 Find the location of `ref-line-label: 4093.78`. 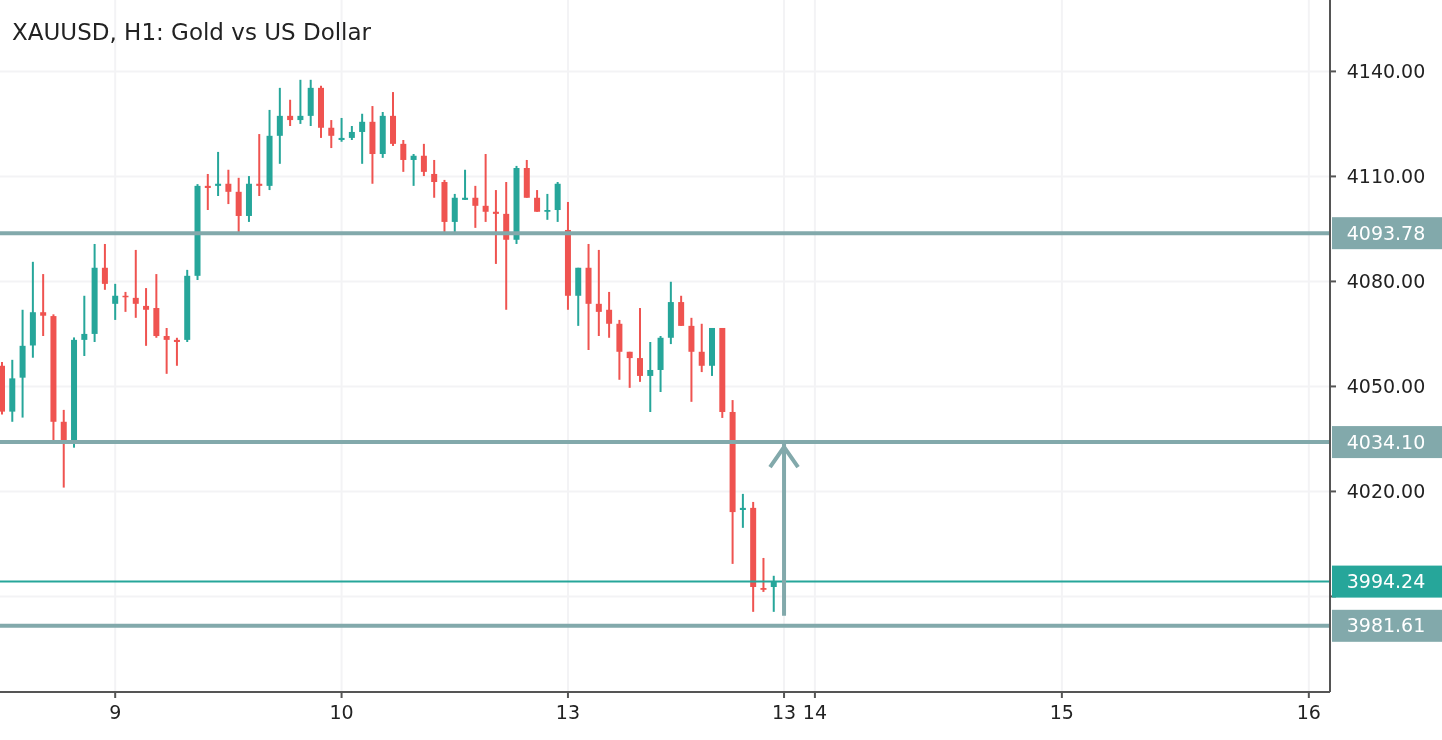

ref-line-label: 4093.78 is located at coordinates (1386, 232).